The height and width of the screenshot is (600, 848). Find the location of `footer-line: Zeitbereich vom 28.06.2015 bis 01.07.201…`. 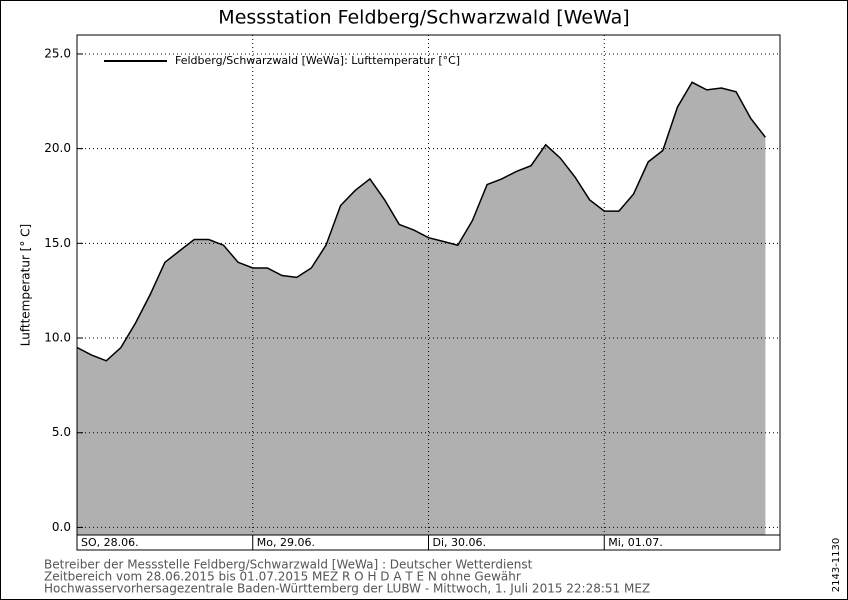

footer-line: Zeitbereich vom 28.06.2015 bis 01.07.201… is located at coordinates (282, 577).